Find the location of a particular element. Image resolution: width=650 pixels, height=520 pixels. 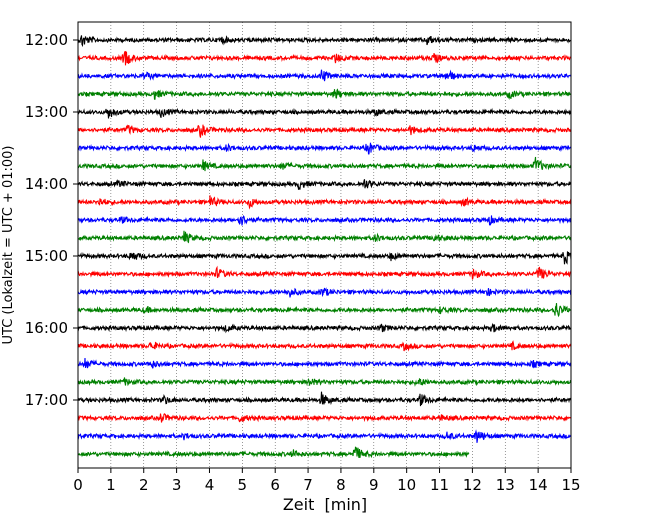

x-tick-label: 10 is located at coordinates (406, 485).